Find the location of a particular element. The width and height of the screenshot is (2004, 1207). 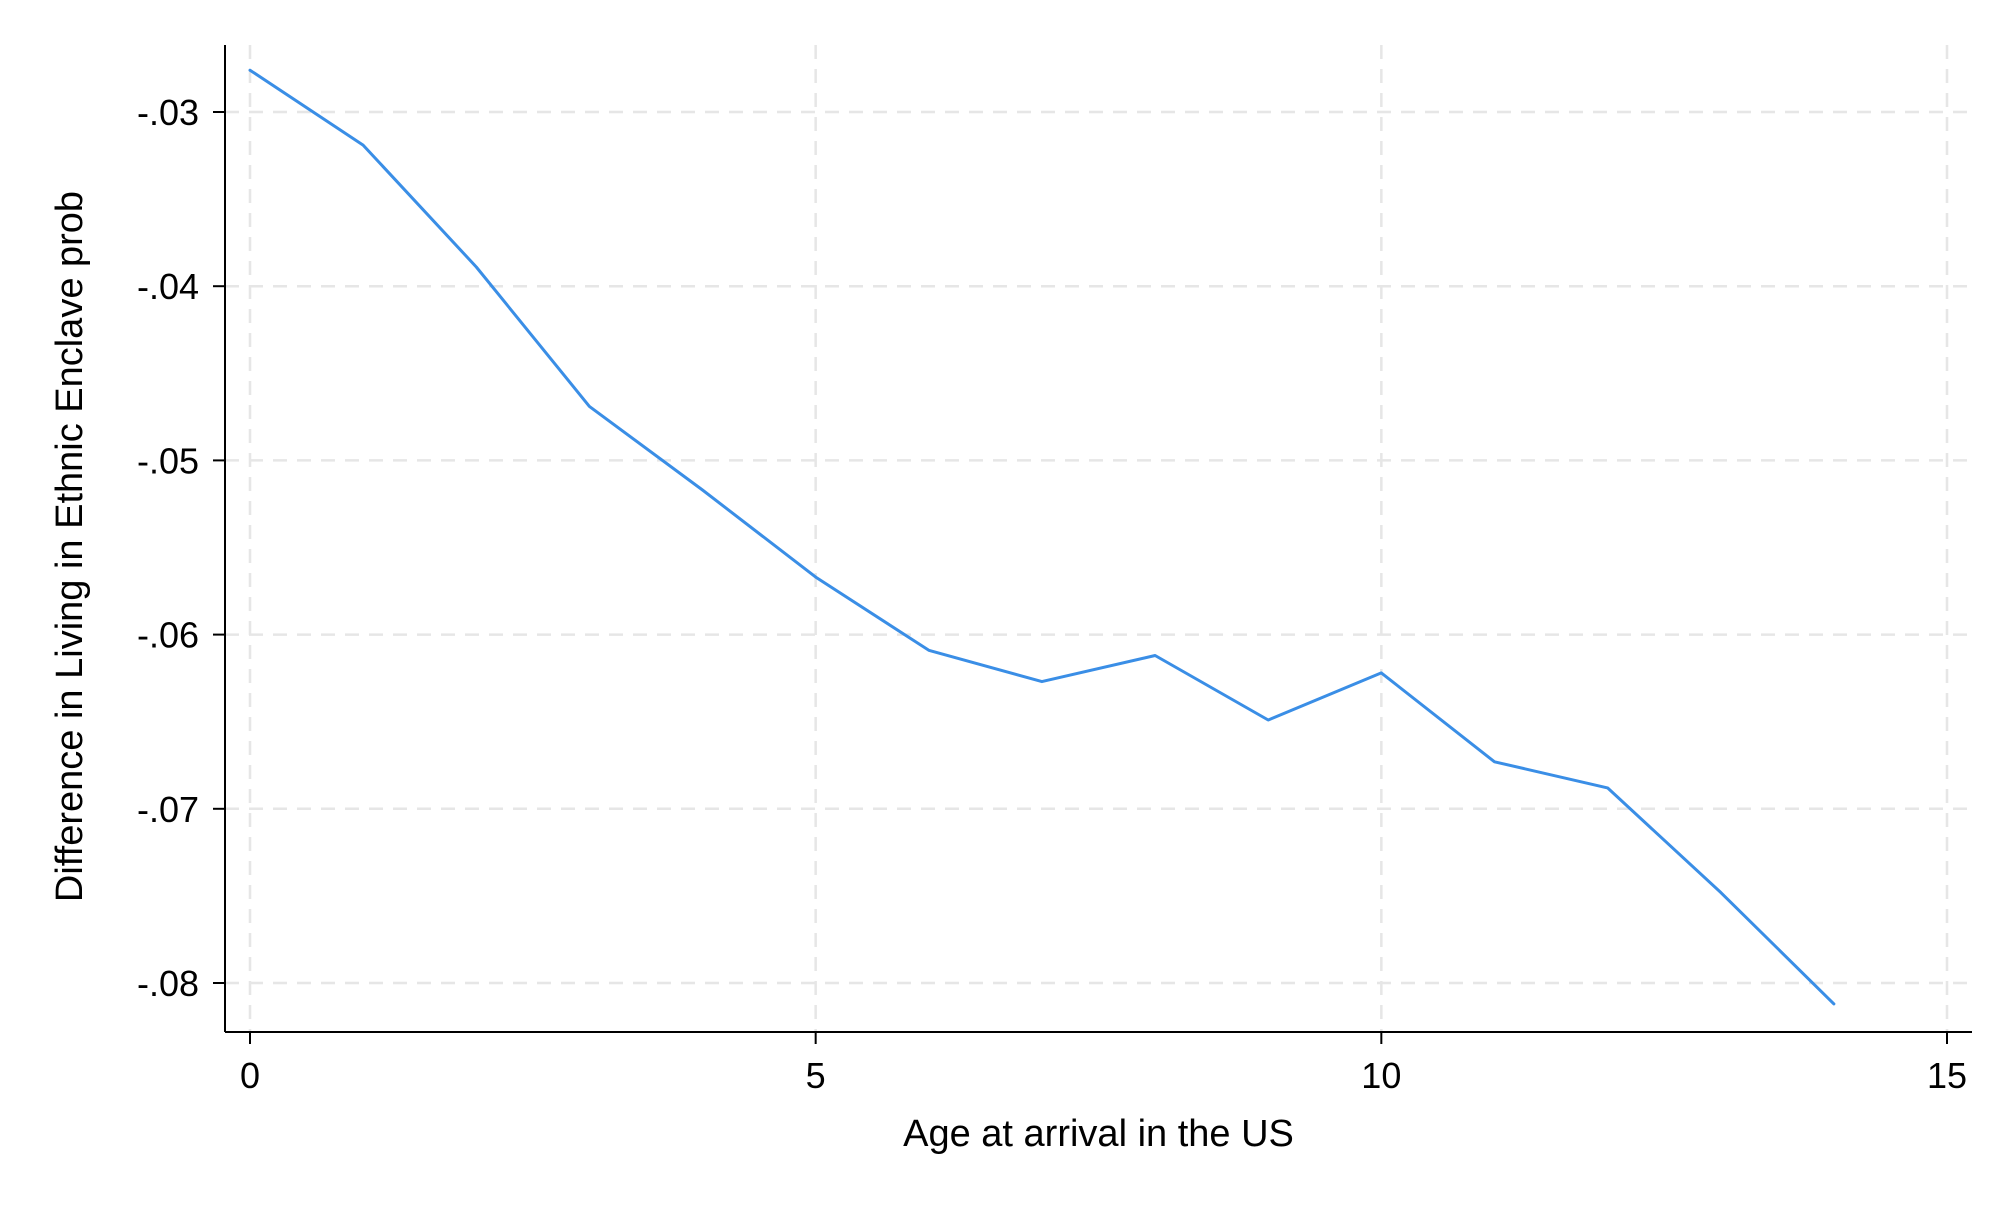

x-tick-label: 15 is located at coordinates (1947, 1075).